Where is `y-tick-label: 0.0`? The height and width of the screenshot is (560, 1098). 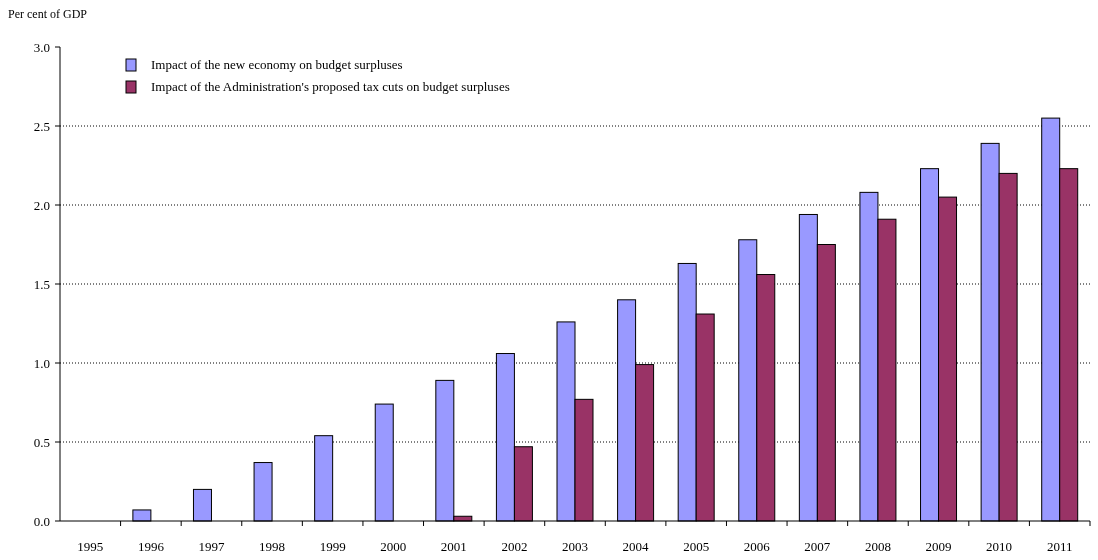 y-tick-label: 0.0 is located at coordinates (41, 521).